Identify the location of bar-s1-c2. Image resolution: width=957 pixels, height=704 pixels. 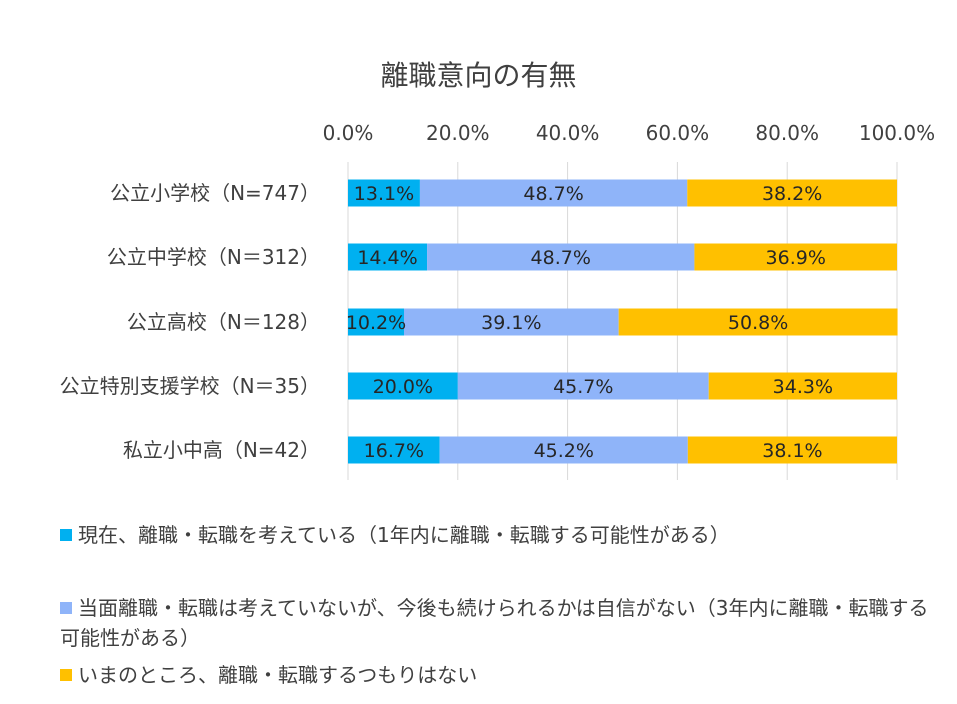
(511, 322).